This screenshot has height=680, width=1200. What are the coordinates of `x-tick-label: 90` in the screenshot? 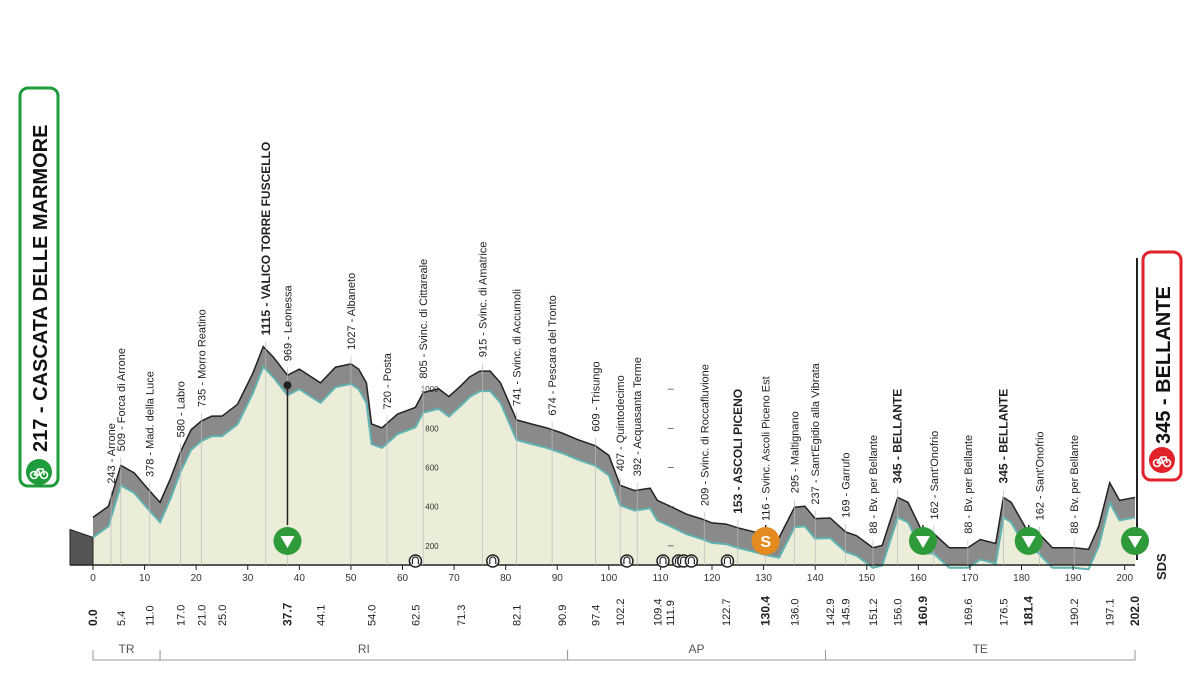 It's located at (558, 578).